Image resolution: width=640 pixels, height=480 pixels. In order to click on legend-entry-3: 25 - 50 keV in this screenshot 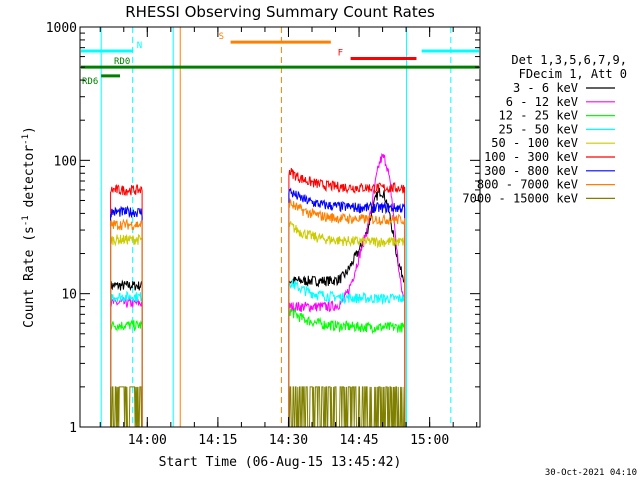, I will do `click(538, 129)`.